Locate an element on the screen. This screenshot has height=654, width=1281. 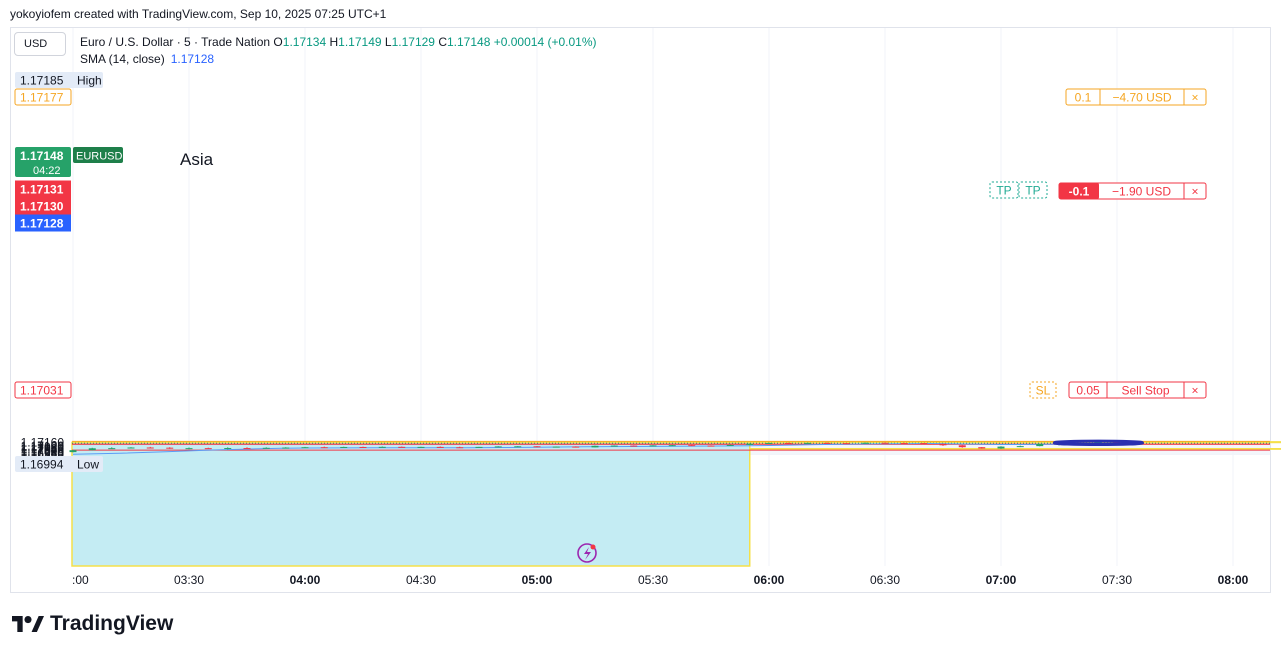
stop-loss-marker is located at coordinates (1043, 390).